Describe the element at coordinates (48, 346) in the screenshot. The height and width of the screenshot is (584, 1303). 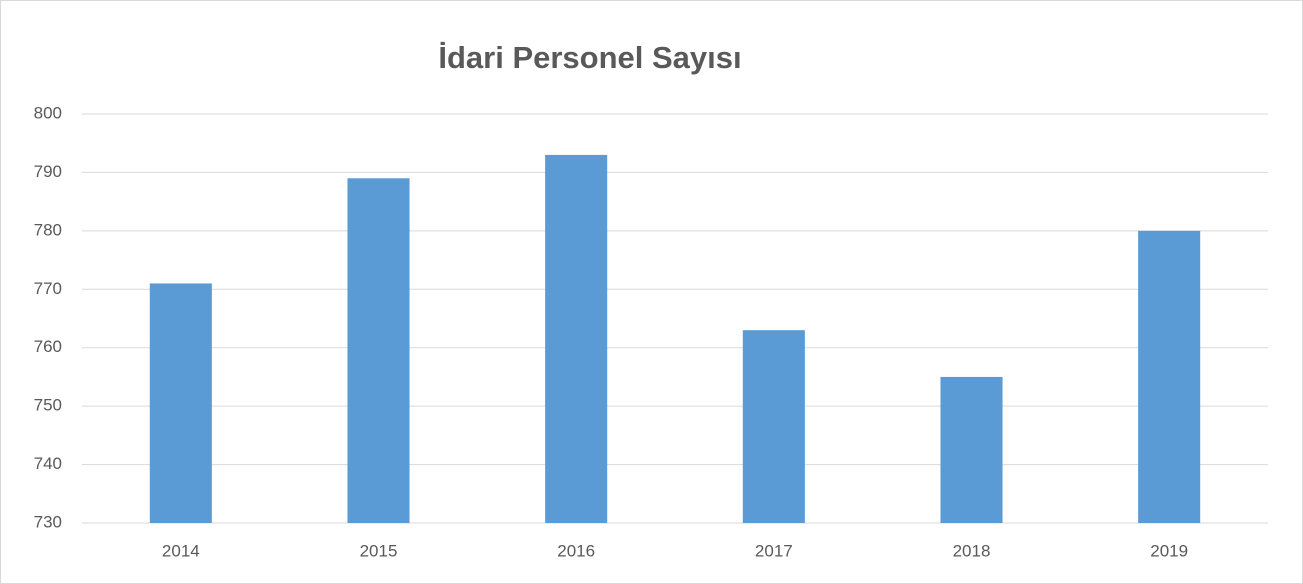
I see `y-tick-label: 760` at that location.